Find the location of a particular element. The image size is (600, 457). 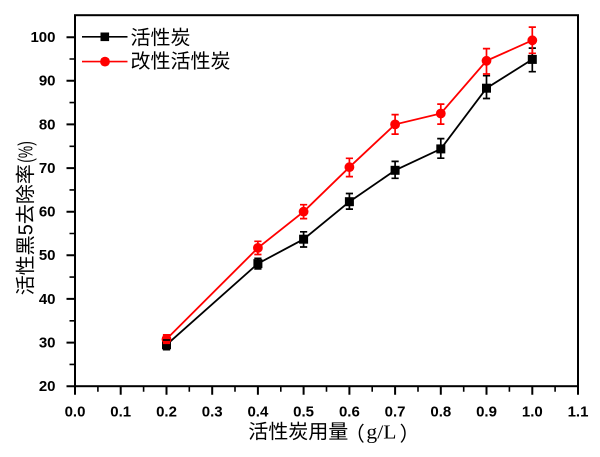

svg-text: 40 is located at coordinates (47, 299).